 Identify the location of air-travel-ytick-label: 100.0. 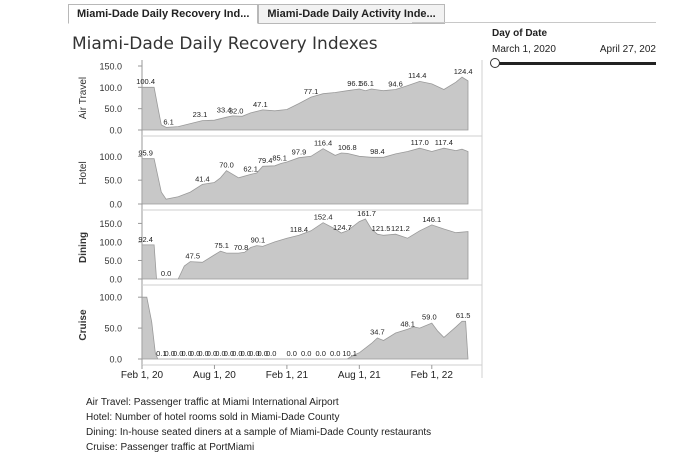
(110, 88).